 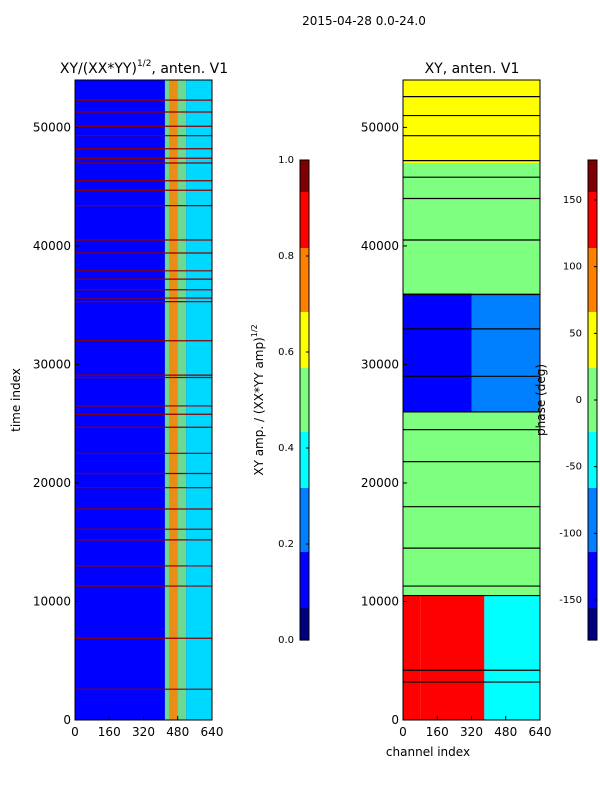 What do you see at coordinates (286, 544) in the screenshot?
I see `colorbar-tick-label-1: 0.2` at bounding box center [286, 544].